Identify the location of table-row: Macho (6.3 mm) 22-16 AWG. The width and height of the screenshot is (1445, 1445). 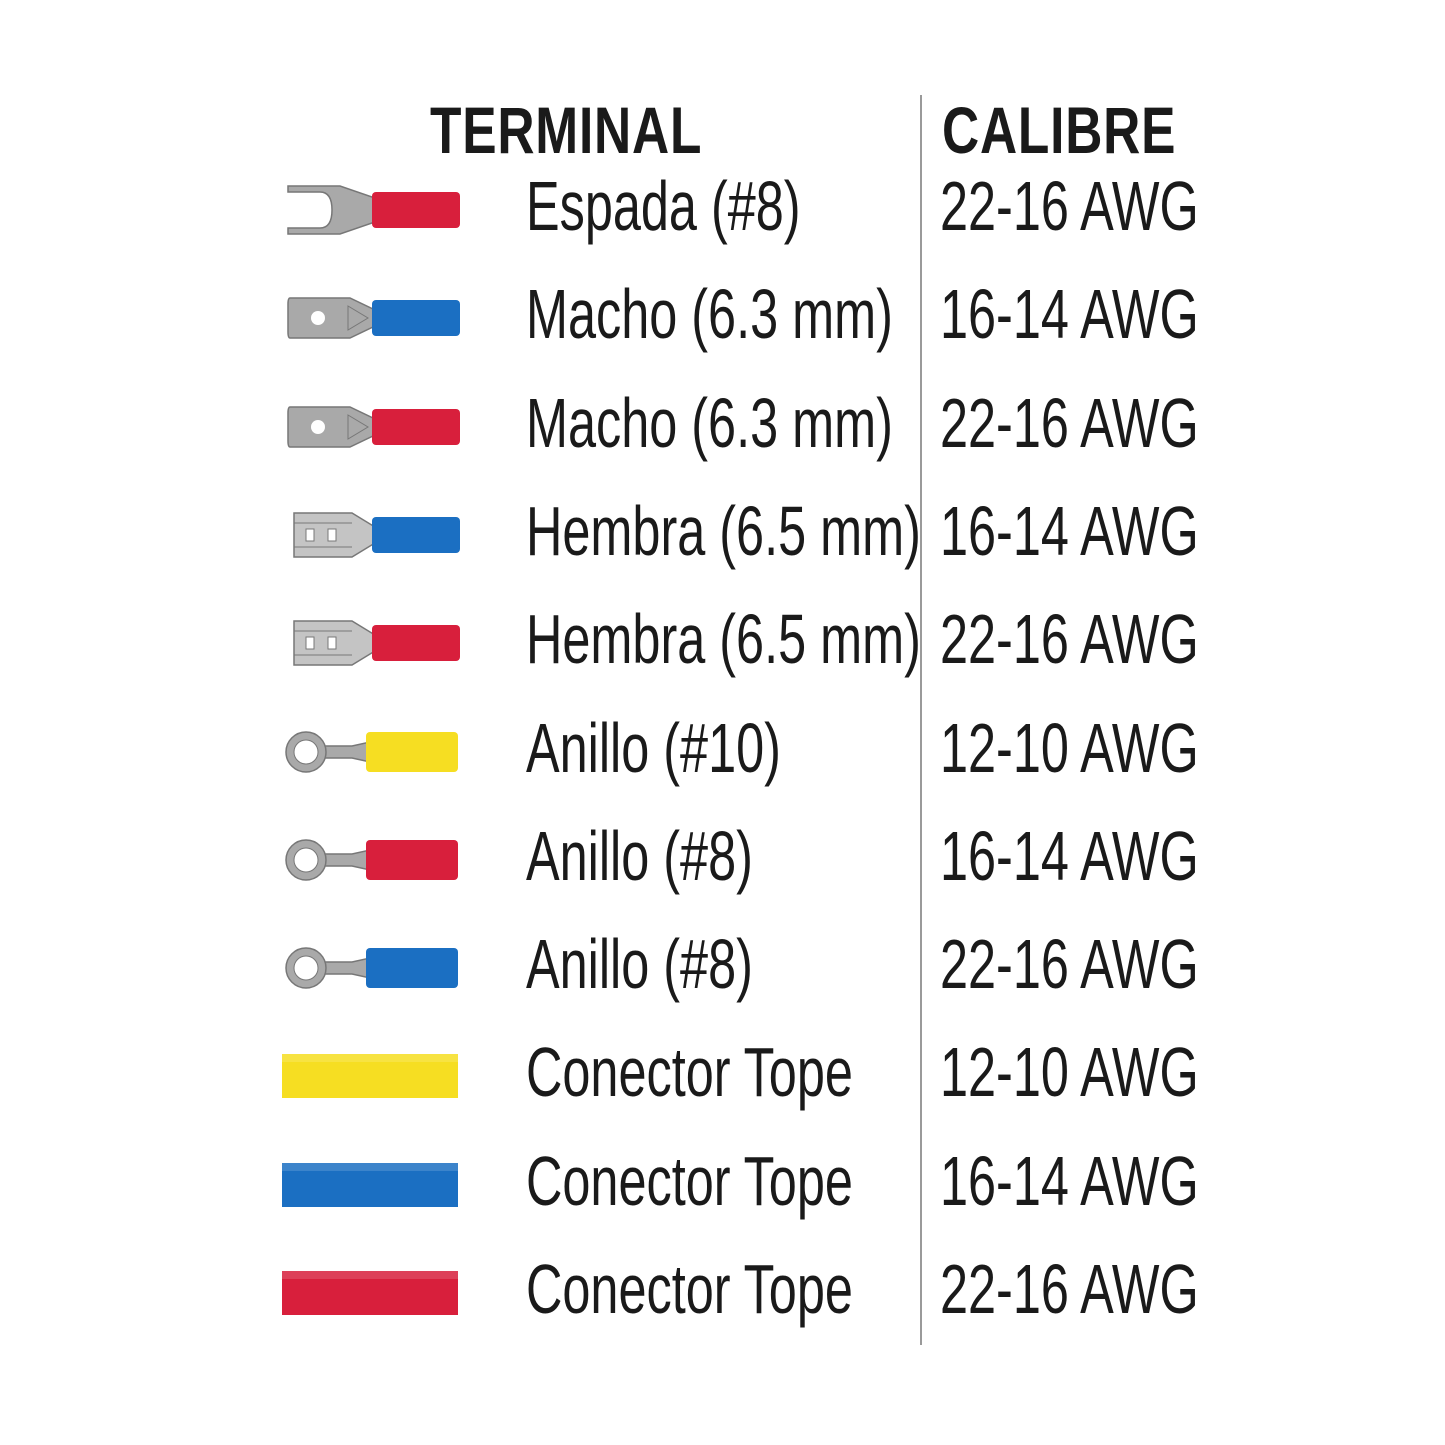
(722, 427).